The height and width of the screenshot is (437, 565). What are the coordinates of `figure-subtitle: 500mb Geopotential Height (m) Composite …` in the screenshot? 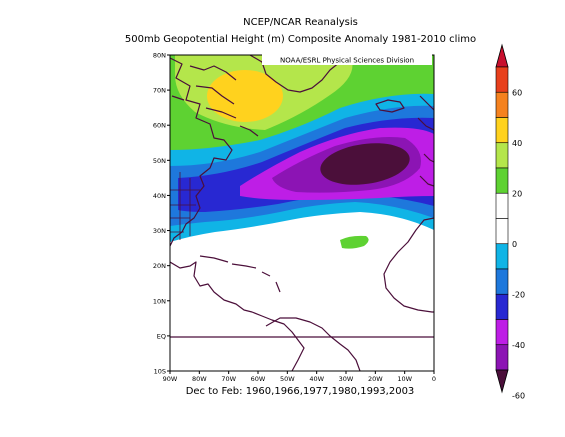 It's located at (300, 39).